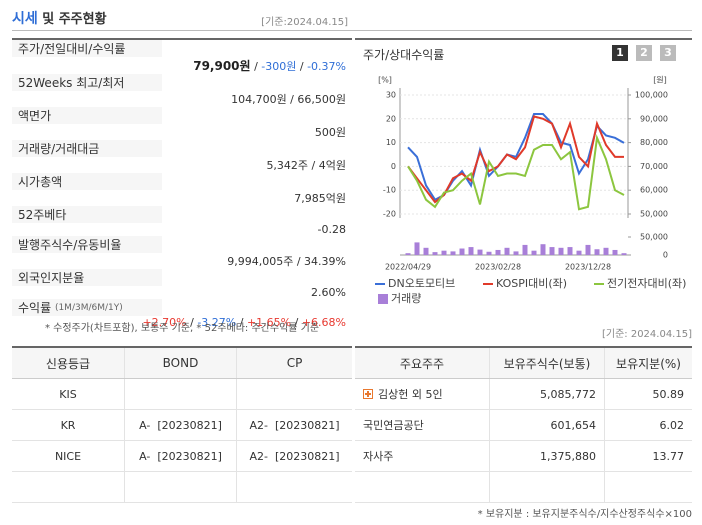  Describe the element at coordinates (406, 298) in the screenshot. I see `legend-label: 거래량` at that location.